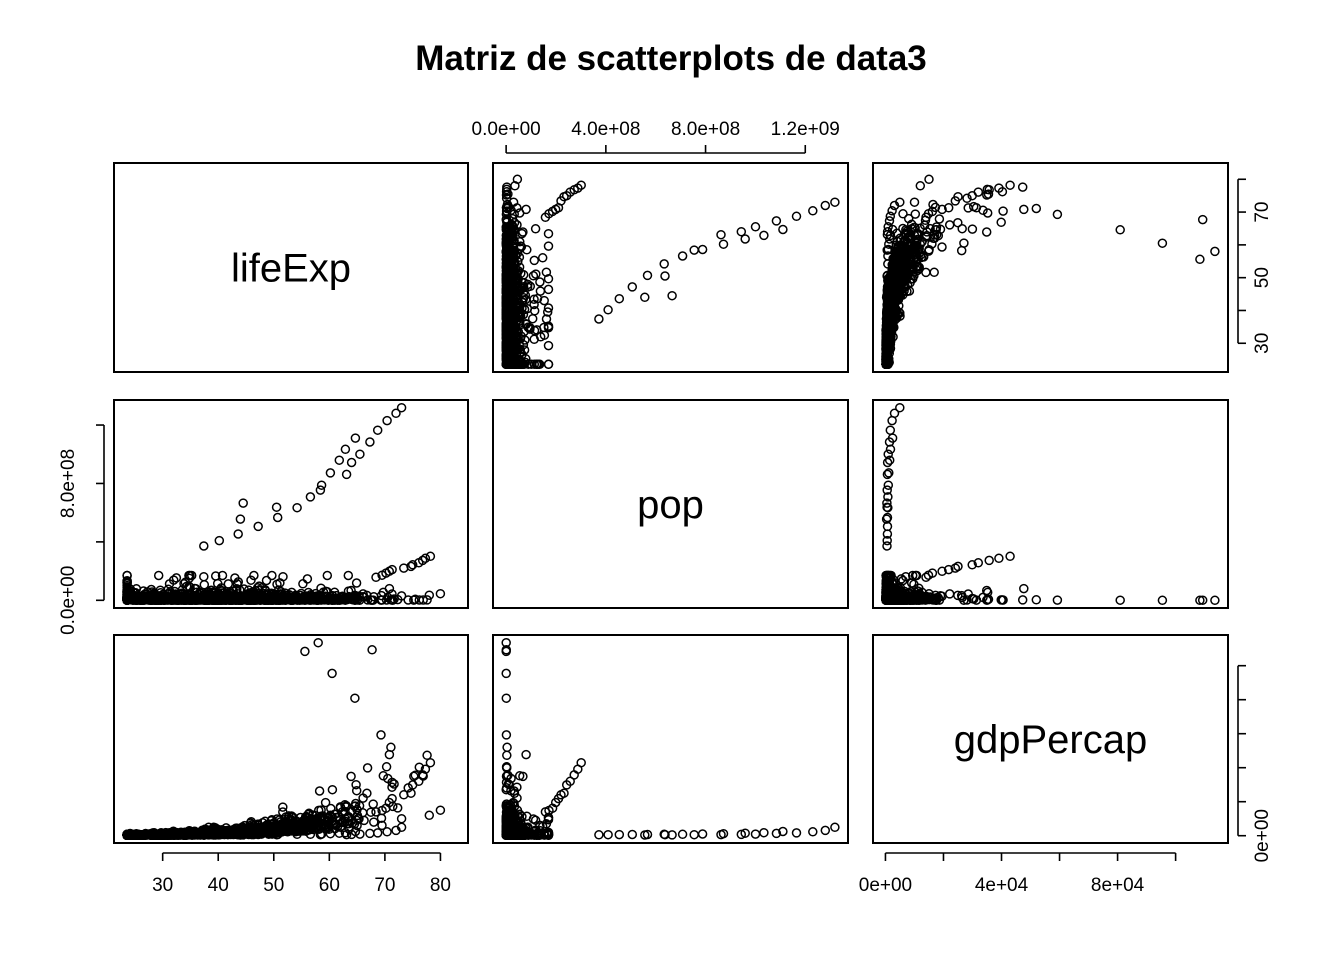 Image resolution: width=1344 pixels, height=960 pixels. Describe the element at coordinates (1050, 267) in the screenshot. I see `panel-lifeExp-gdpPercap` at that location.